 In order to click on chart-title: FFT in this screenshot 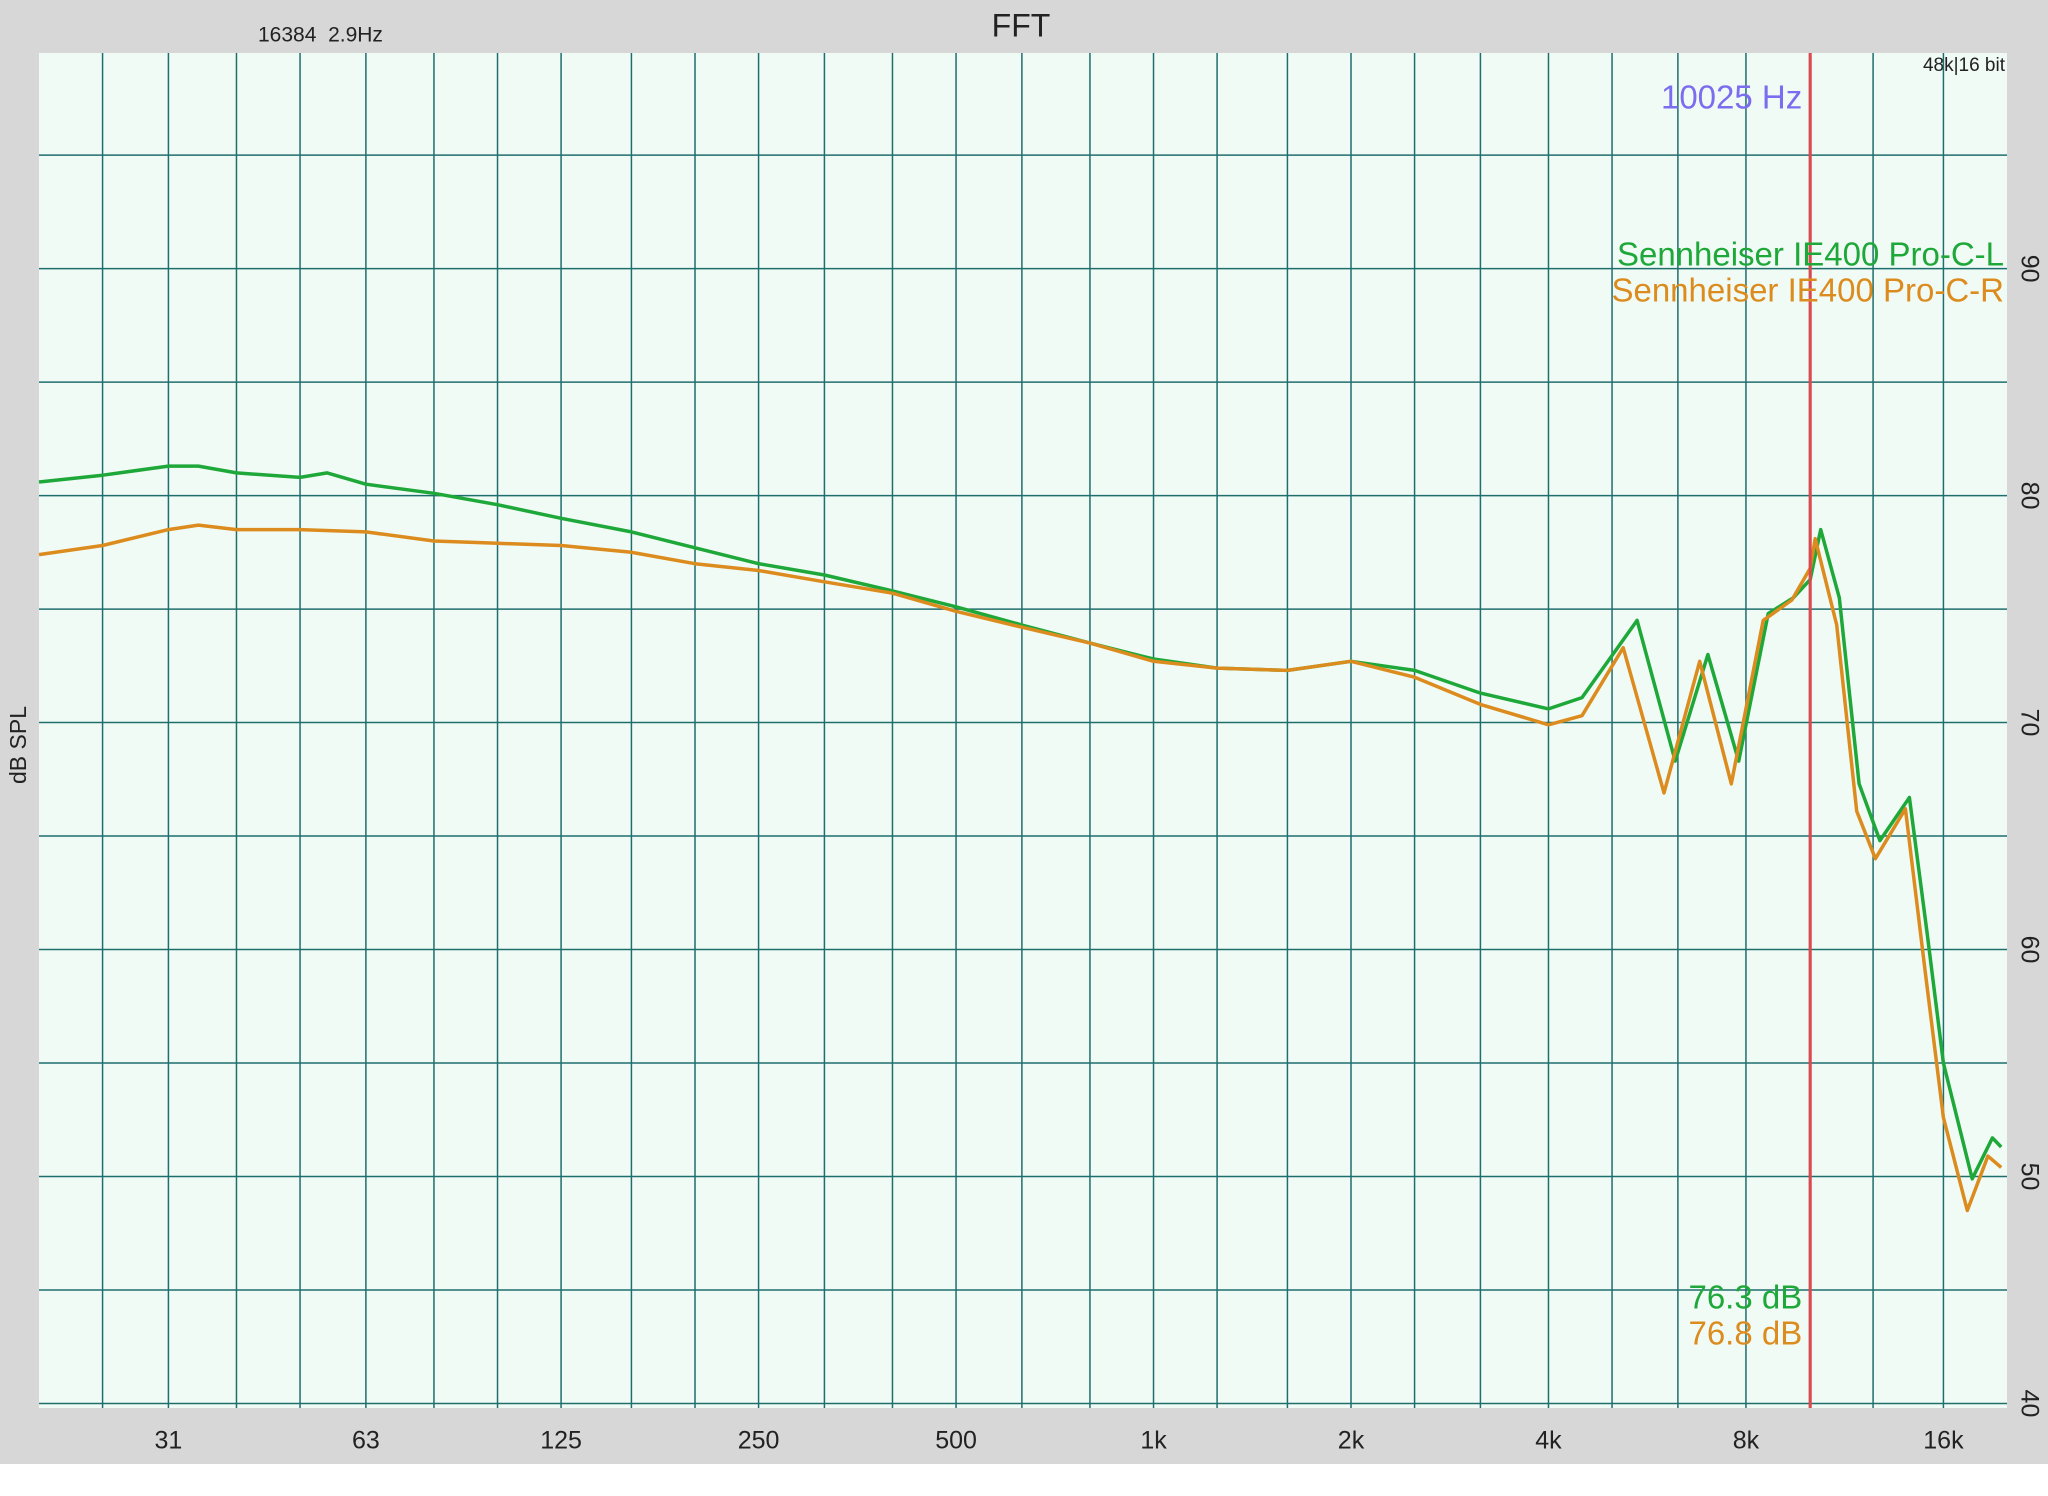, I will do `click(1021, 25)`.